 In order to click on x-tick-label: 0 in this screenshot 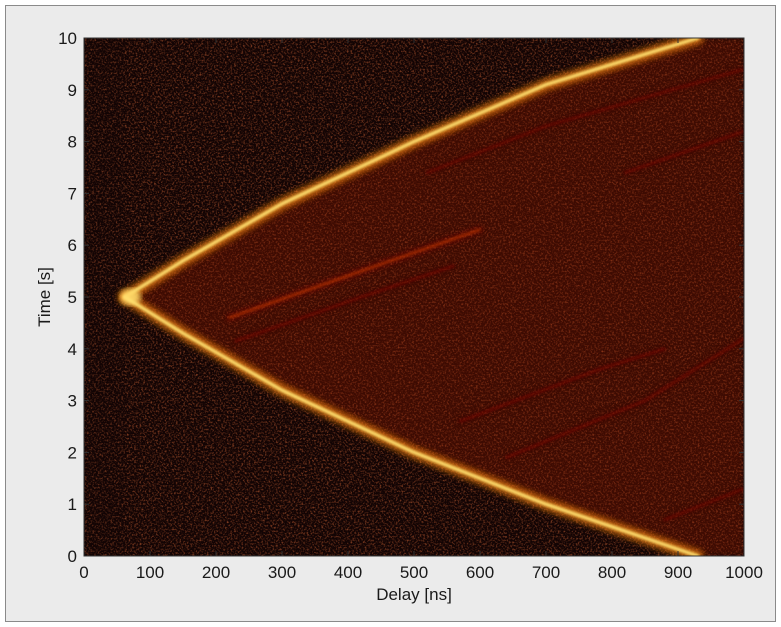, I will do `click(83, 572)`.